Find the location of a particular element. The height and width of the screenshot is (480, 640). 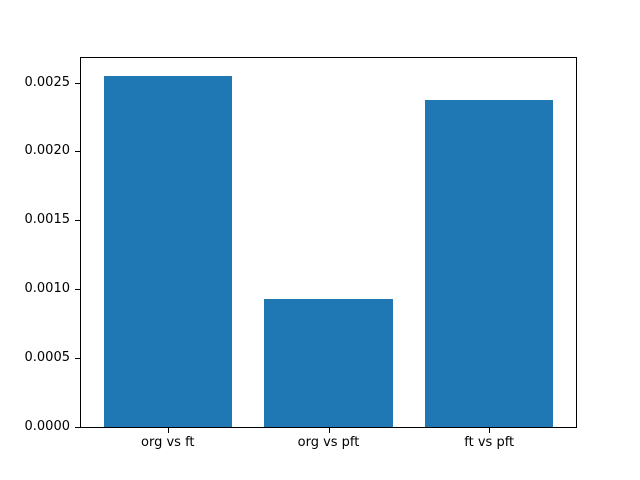

y-tick-label-0.0015: 0.0015 is located at coordinates (47, 220).